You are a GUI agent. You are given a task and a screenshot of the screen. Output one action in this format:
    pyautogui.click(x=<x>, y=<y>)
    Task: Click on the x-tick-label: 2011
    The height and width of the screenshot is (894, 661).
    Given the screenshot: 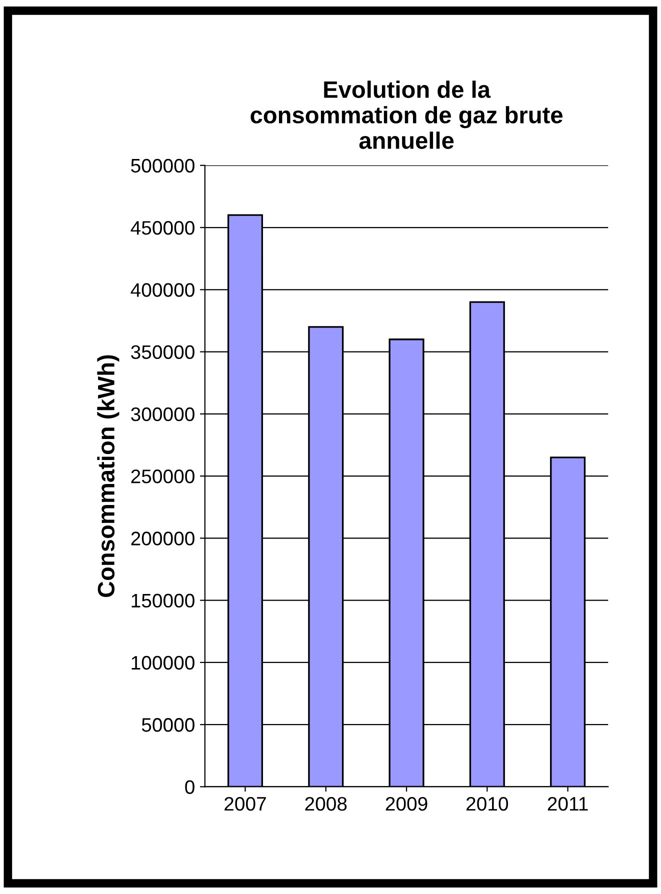 What is the action you would take?
    pyautogui.click(x=568, y=803)
    